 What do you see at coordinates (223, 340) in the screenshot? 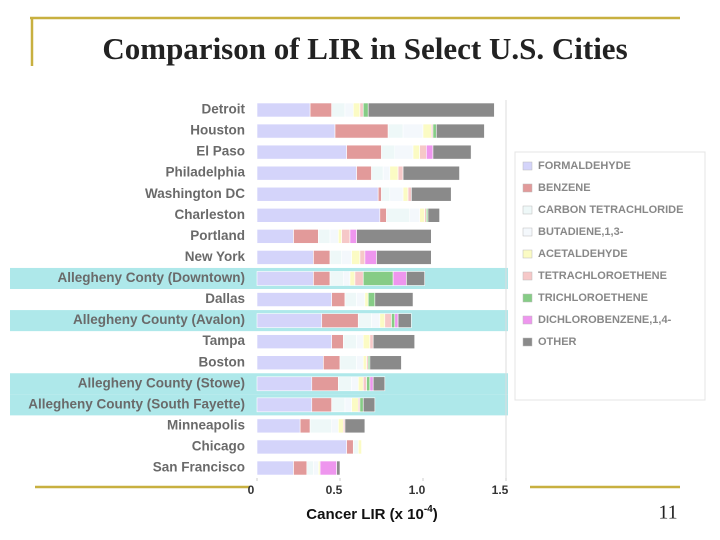
I see `category-label: Tampa` at bounding box center [223, 340].